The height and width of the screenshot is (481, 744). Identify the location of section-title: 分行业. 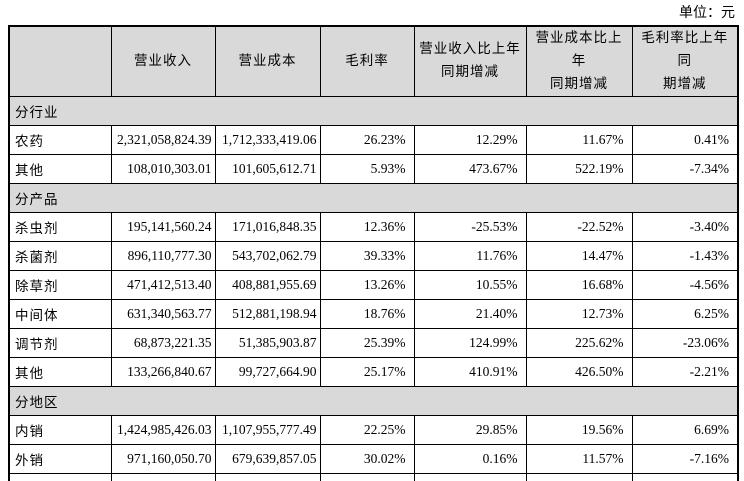
(373, 110).